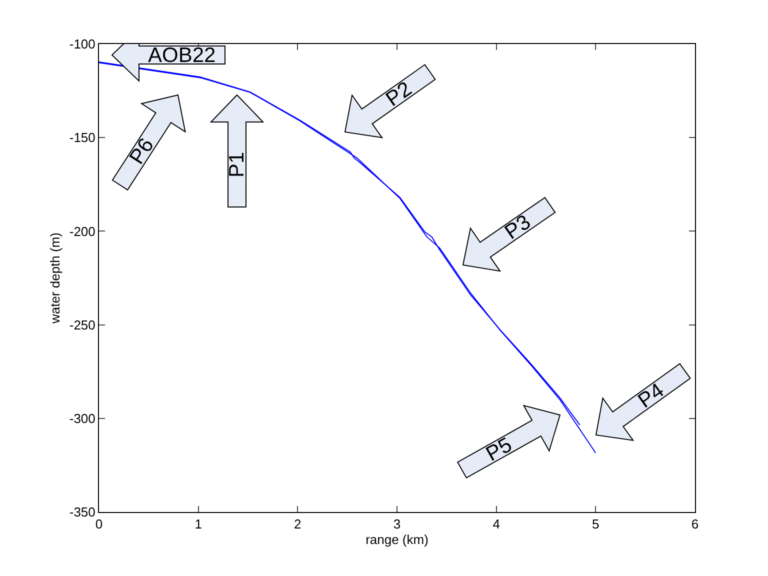 The image size is (768, 576). What do you see at coordinates (651, 395) in the screenshot?
I see `annotation: P4` at bounding box center [651, 395].